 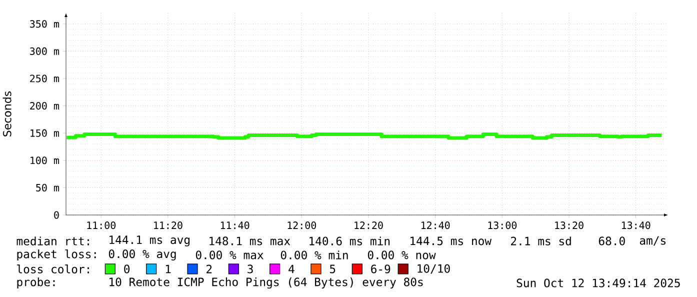 I want to click on x-tick-label: 11:40, so click(x=235, y=226).